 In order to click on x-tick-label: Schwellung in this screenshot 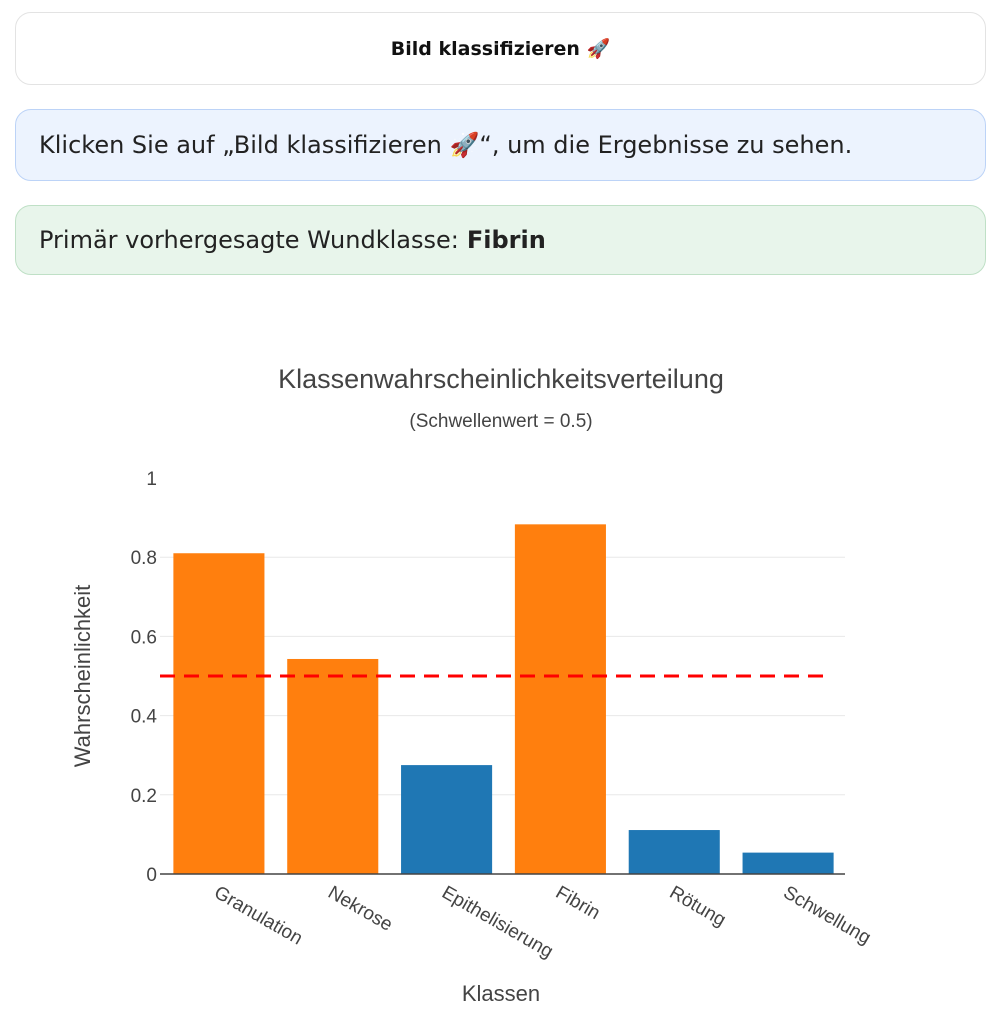, I will do `click(827, 915)`.